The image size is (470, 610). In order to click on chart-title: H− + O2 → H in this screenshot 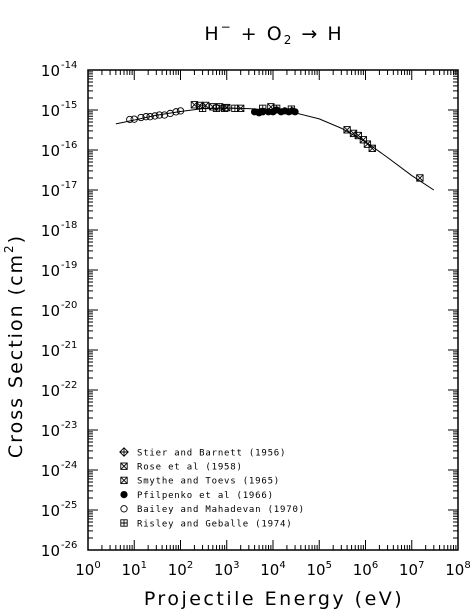, I will do `click(273, 33)`.